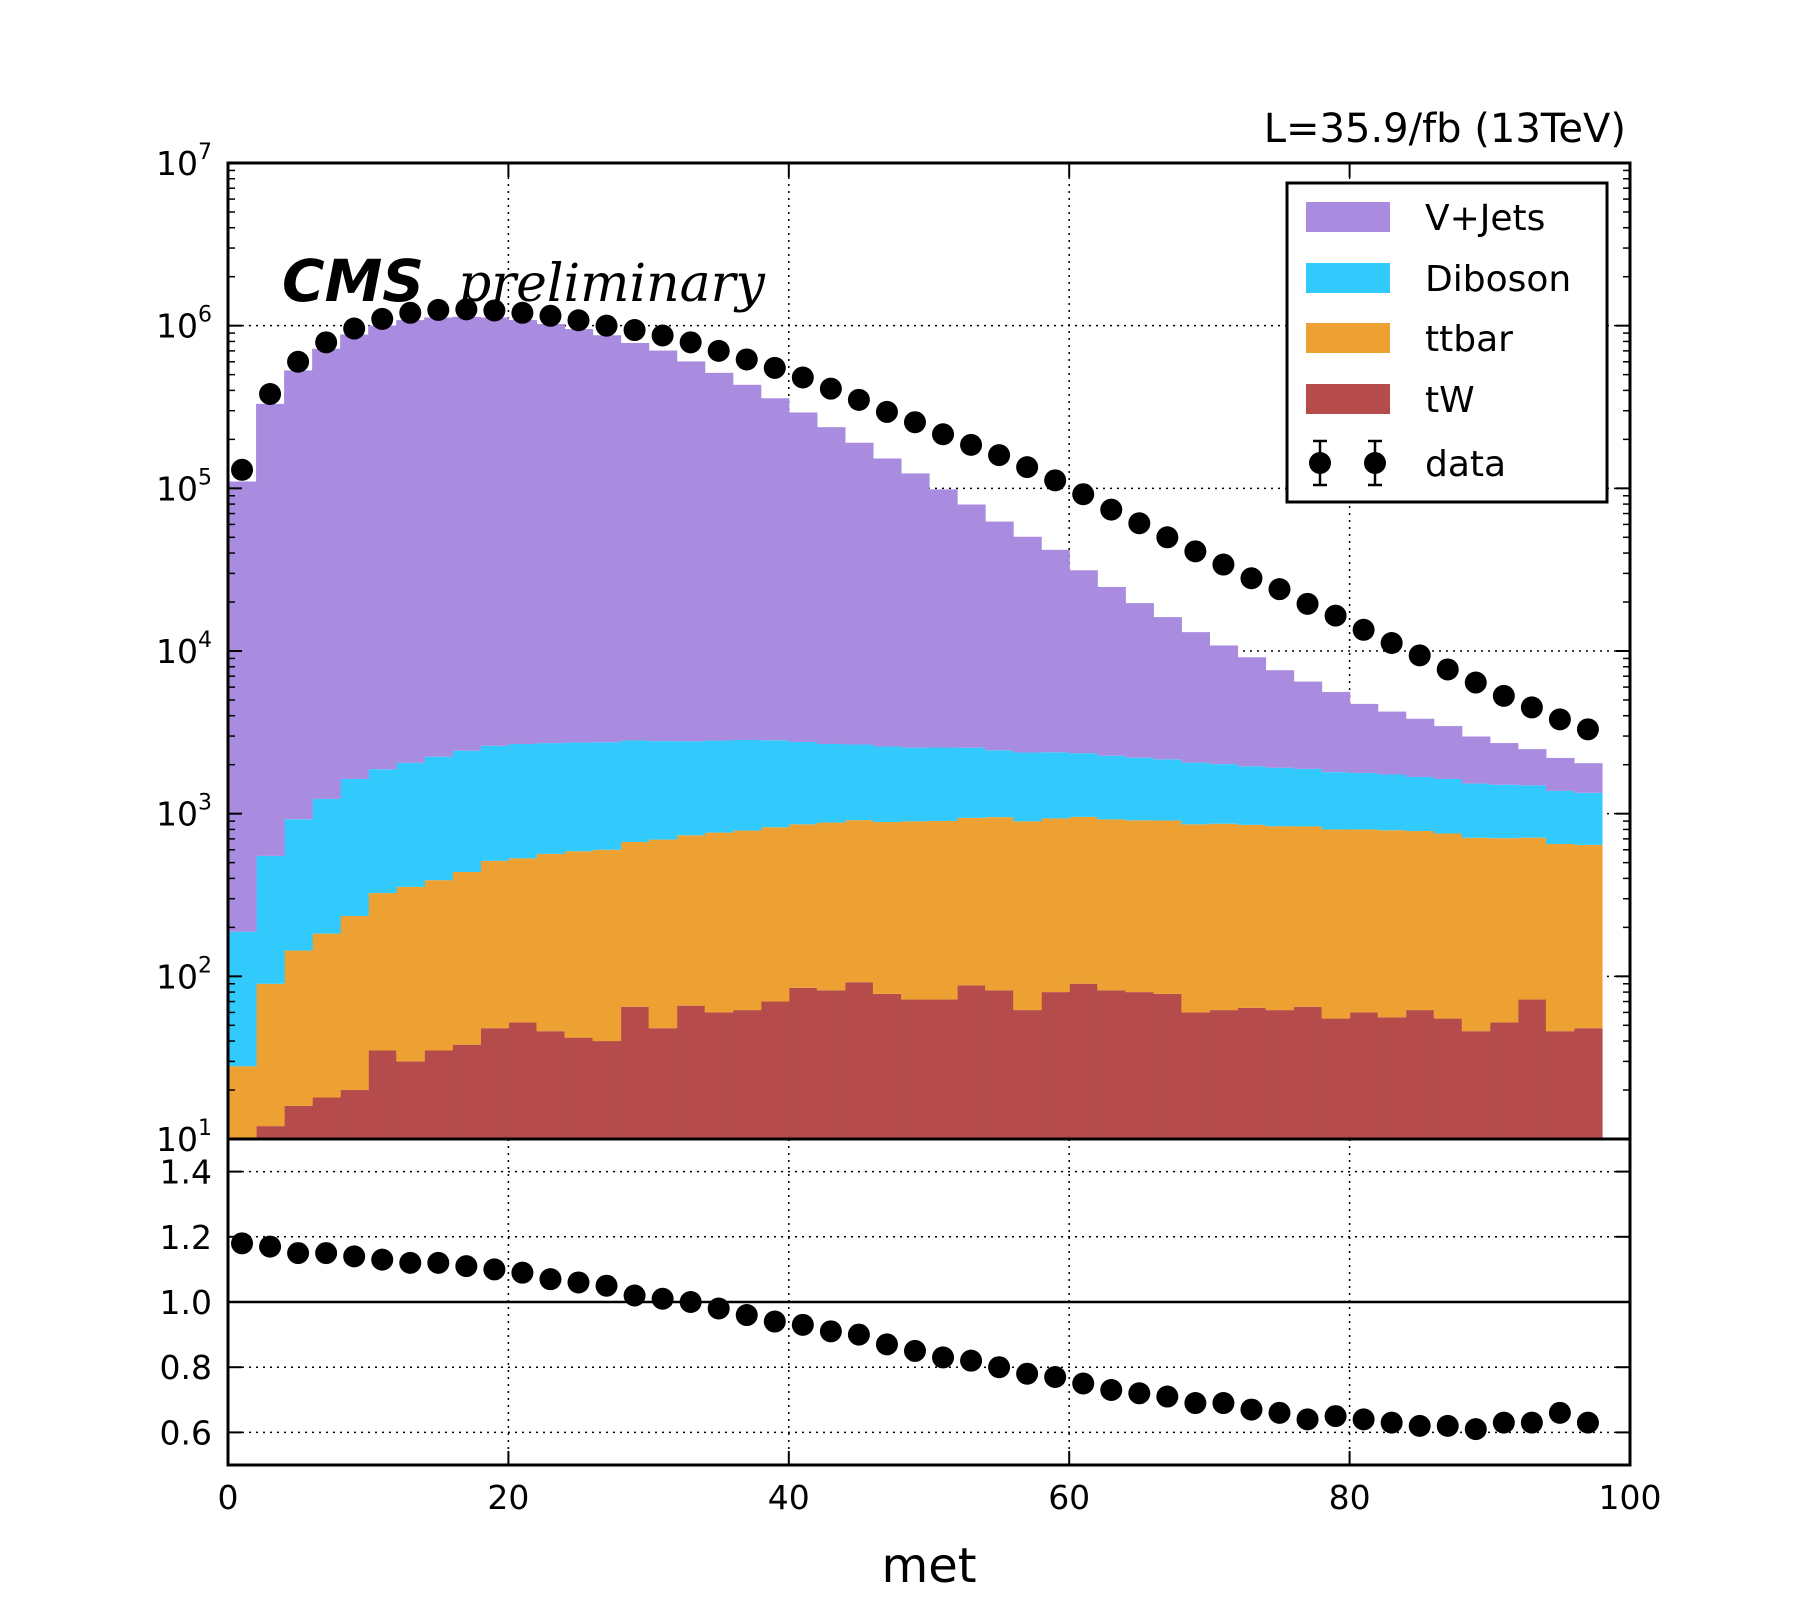  I want to click on legend: V+Jets Diboson ttbar tW data, so click(1447, 342).